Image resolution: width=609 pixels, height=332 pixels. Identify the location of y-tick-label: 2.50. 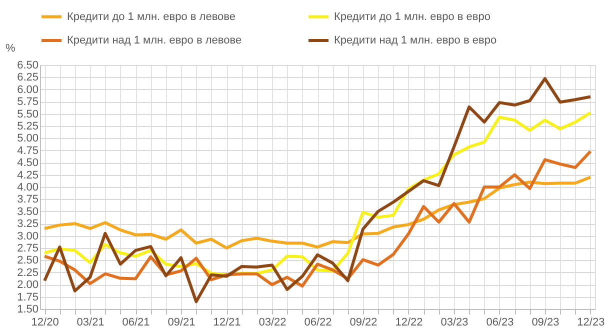
(27, 260).